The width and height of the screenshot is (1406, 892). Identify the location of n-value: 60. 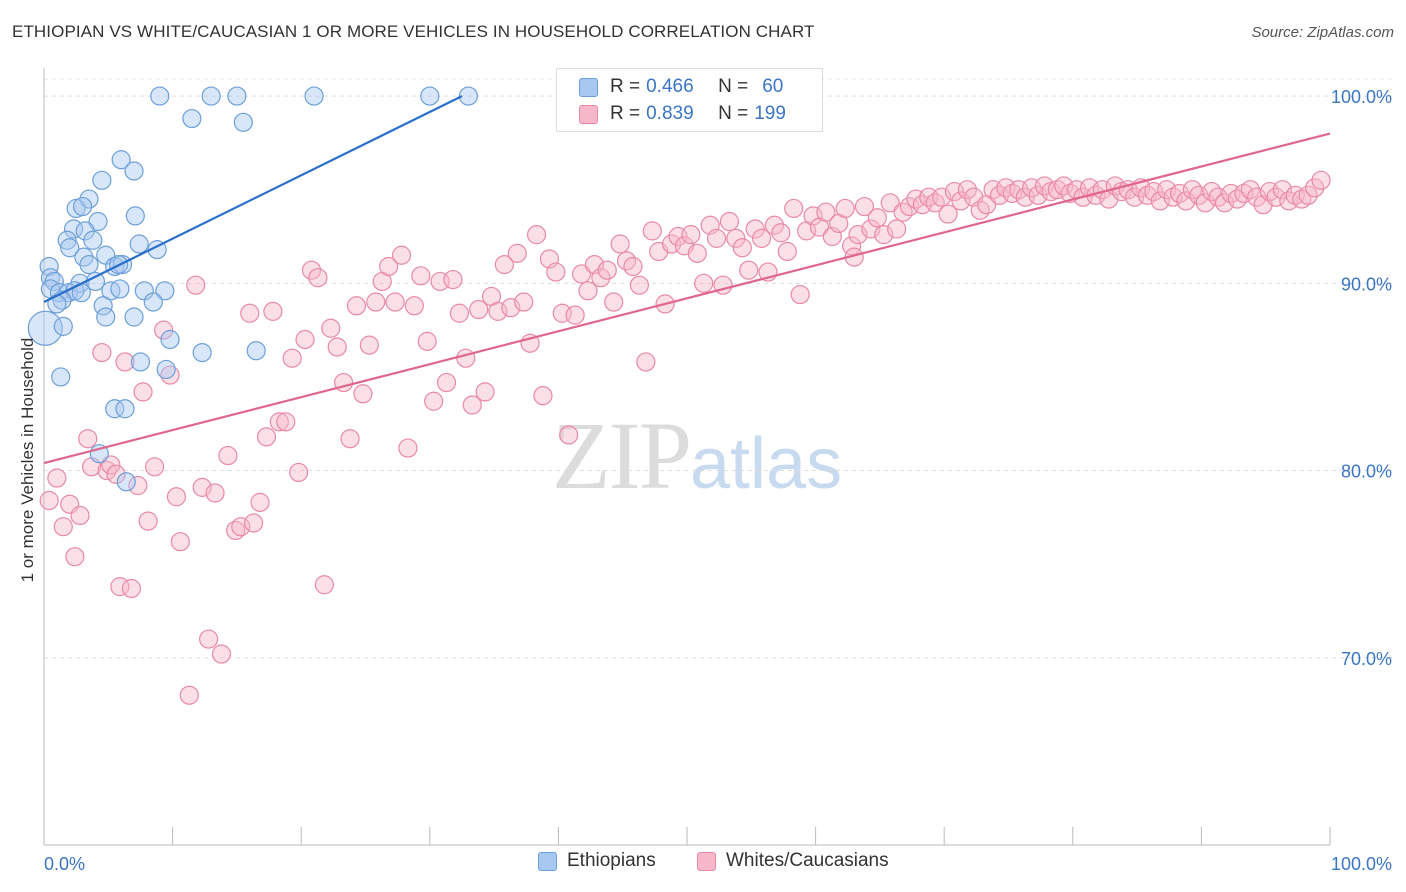
(773, 86).